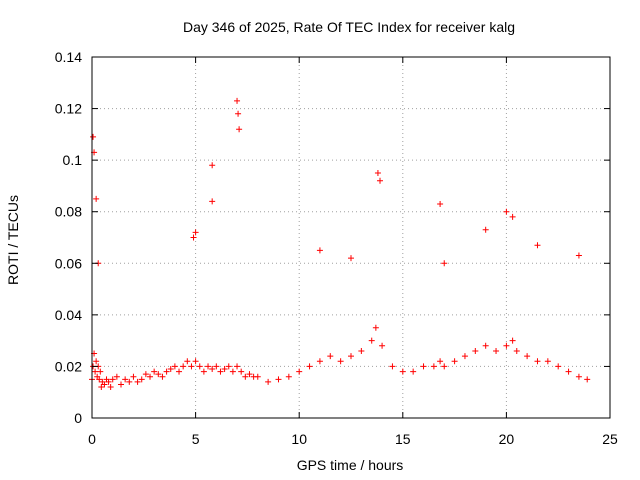  Describe the element at coordinates (299, 439) in the screenshot. I see `x-tick-label: 10` at that location.